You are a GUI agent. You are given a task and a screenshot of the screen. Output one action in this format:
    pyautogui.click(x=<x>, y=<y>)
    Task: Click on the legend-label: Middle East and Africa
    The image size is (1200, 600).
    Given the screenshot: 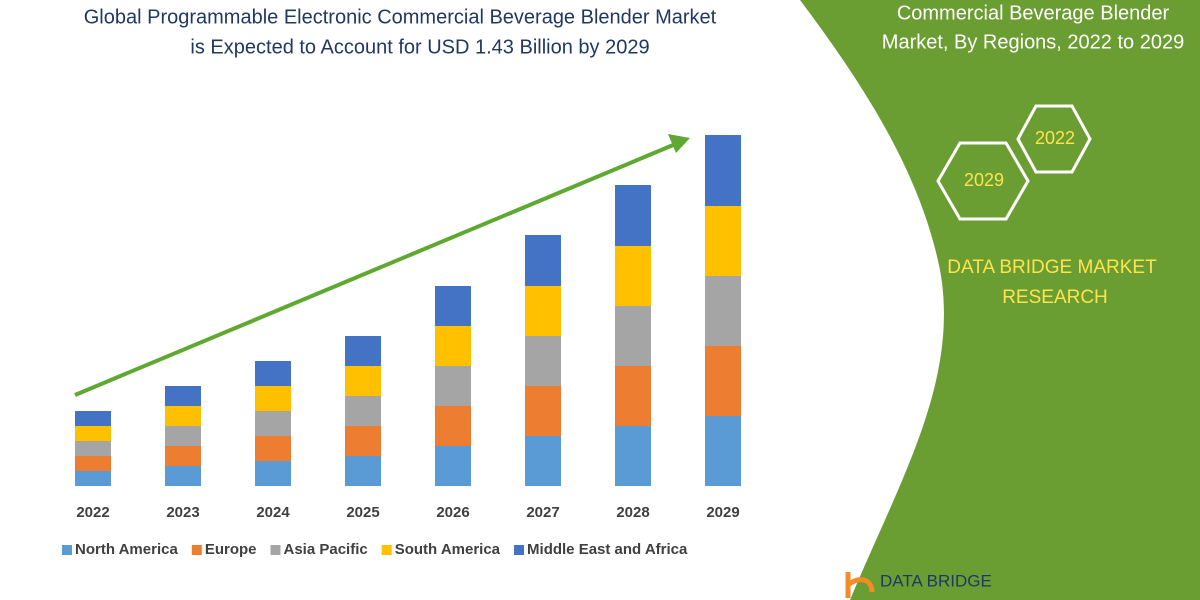 What is the action you would take?
    pyautogui.click(x=607, y=549)
    